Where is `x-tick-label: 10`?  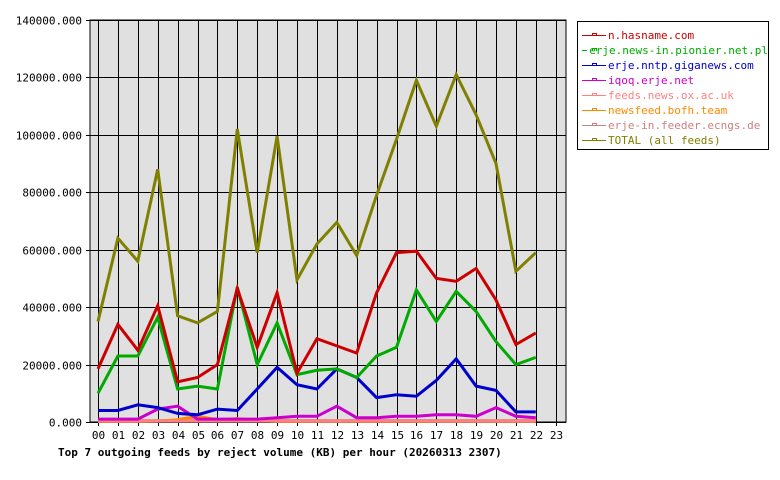
x-tick-label: 10 is located at coordinates (297, 435).